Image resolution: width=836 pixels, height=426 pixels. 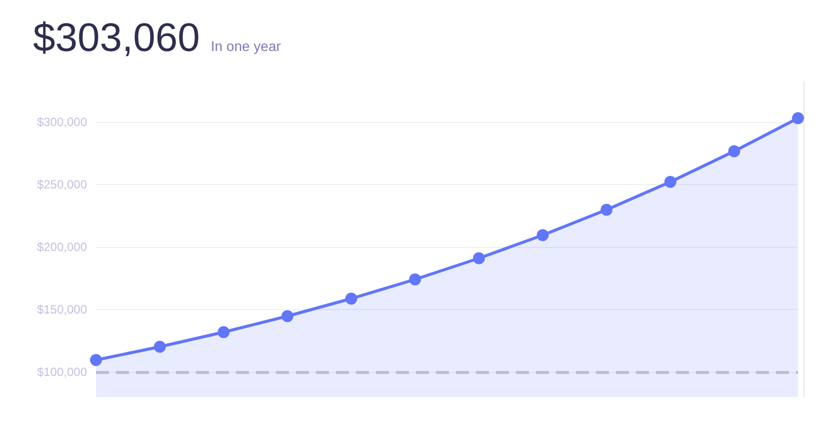 What do you see at coordinates (62, 309) in the screenshot?
I see `y-tick-label: $150,000` at bounding box center [62, 309].